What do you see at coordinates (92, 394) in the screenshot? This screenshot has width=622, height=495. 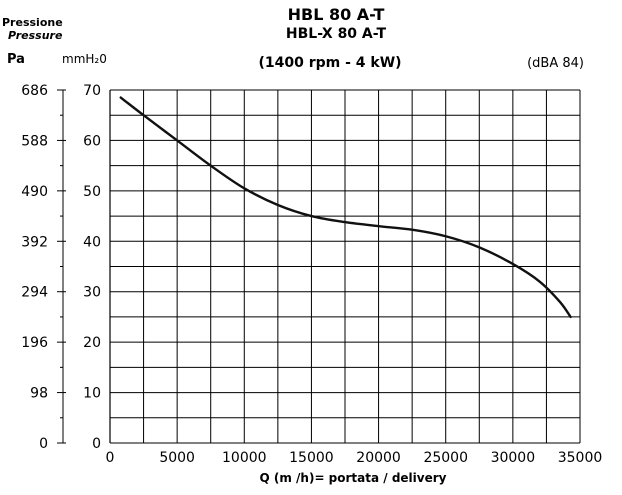 I see `y-tick-label: 10` at bounding box center [92, 394].